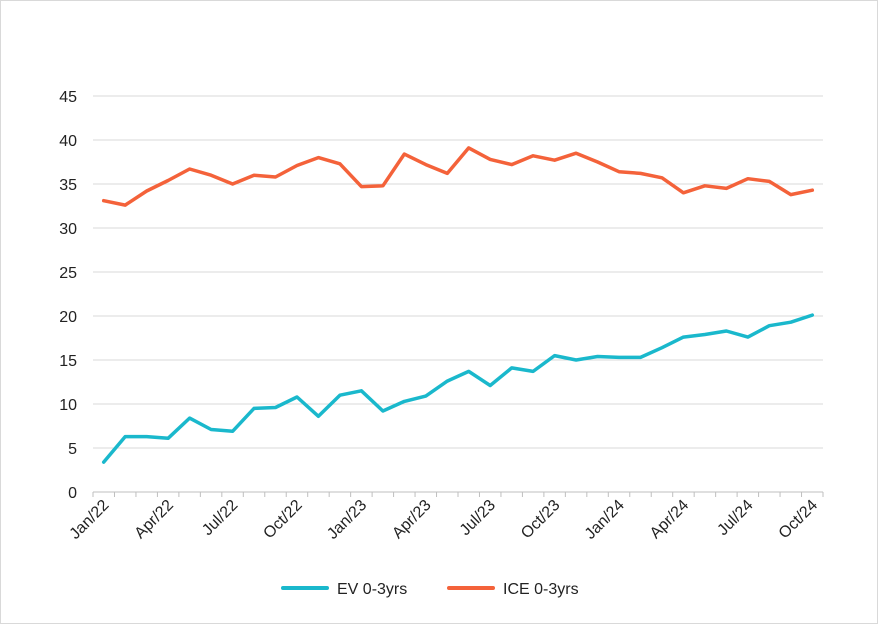 The image size is (878, 628). Describe the element at coordinates (72, 493) in the screenshot. I see `y-tick-label: 0` at that location.